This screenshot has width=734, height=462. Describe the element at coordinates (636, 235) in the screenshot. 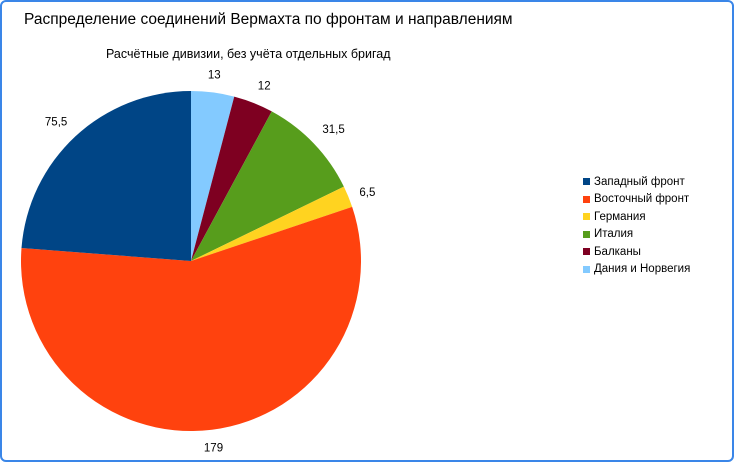

I see `legend-item-3: Италия` at that location.